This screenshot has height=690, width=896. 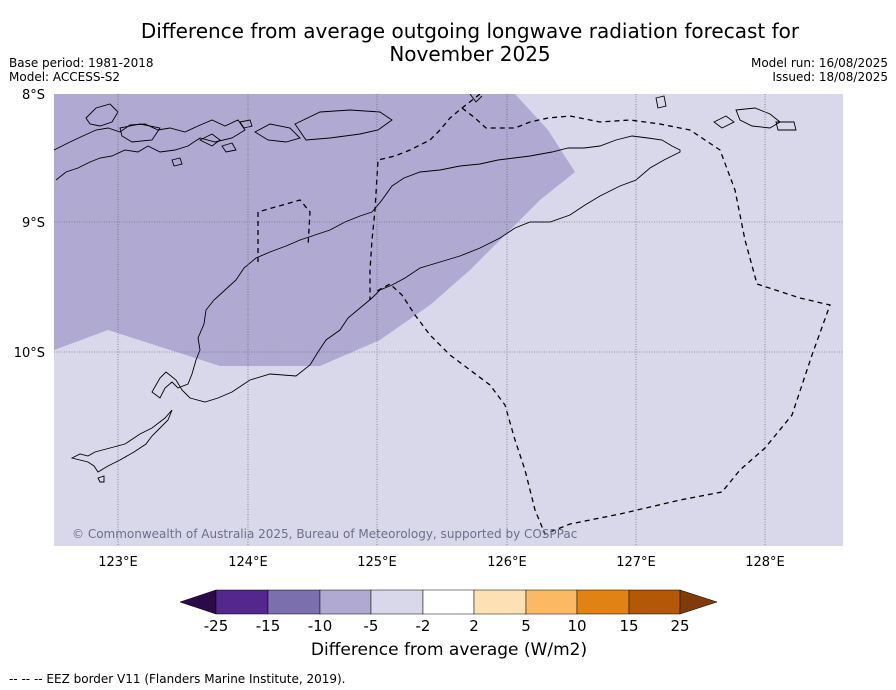 What do you see at coordinates (33, 95) in the screenshot?
I see `lat-label-8s: 8°S` at bounding box center [33, 95].